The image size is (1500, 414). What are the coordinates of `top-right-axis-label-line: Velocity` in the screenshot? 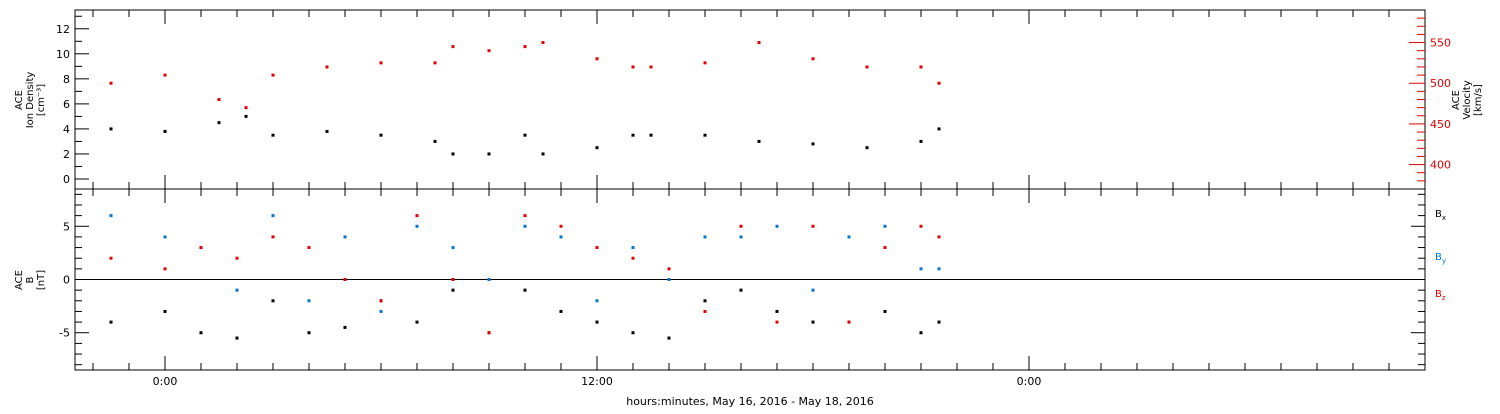 It's located at (1467, 99).